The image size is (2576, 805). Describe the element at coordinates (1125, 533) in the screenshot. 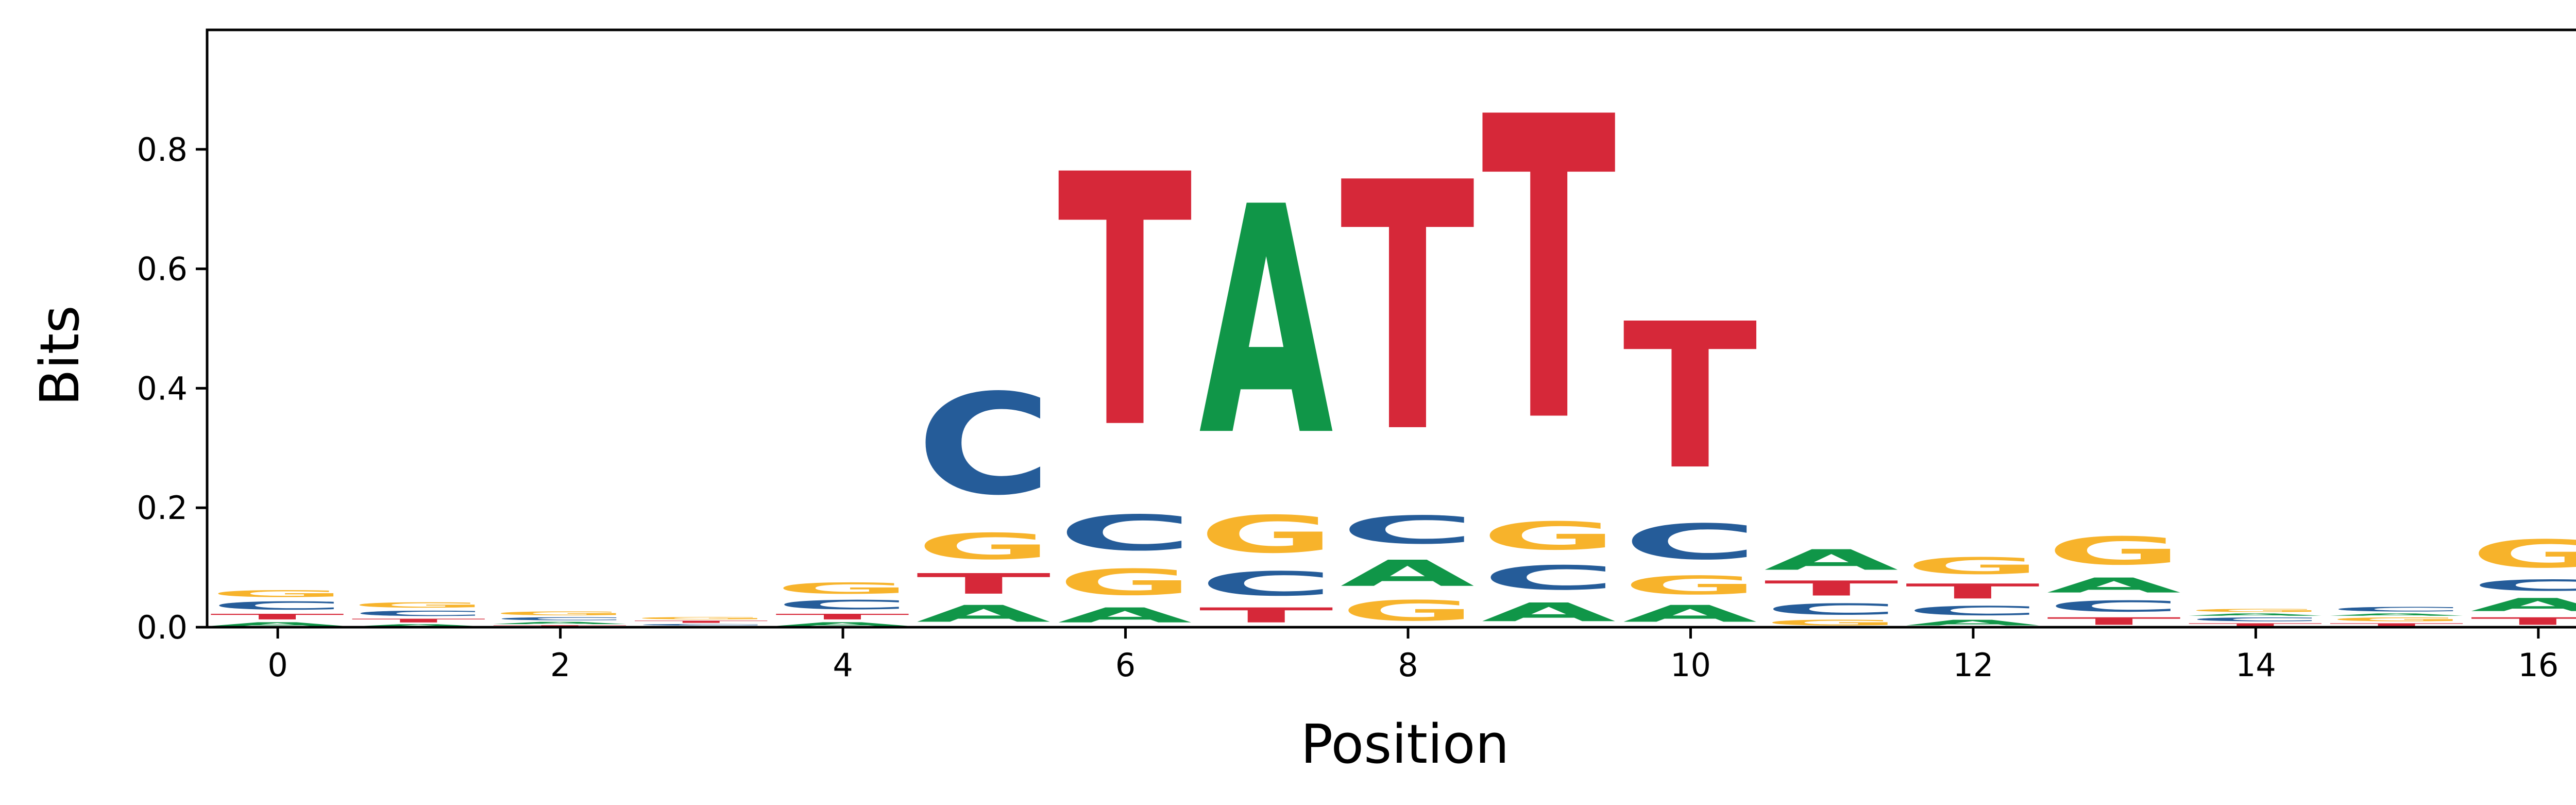

I see `letter-C-pos-6: C` at that location.